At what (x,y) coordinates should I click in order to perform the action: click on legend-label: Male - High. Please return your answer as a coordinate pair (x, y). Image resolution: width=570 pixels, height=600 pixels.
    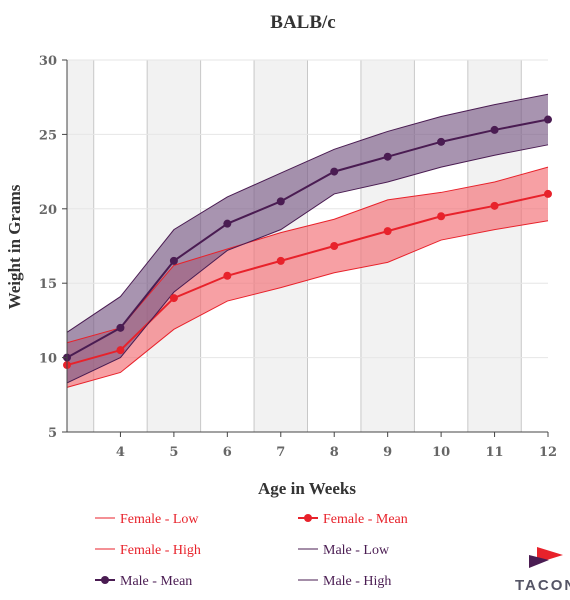
    Looking at the image, I should click on (357, 581).